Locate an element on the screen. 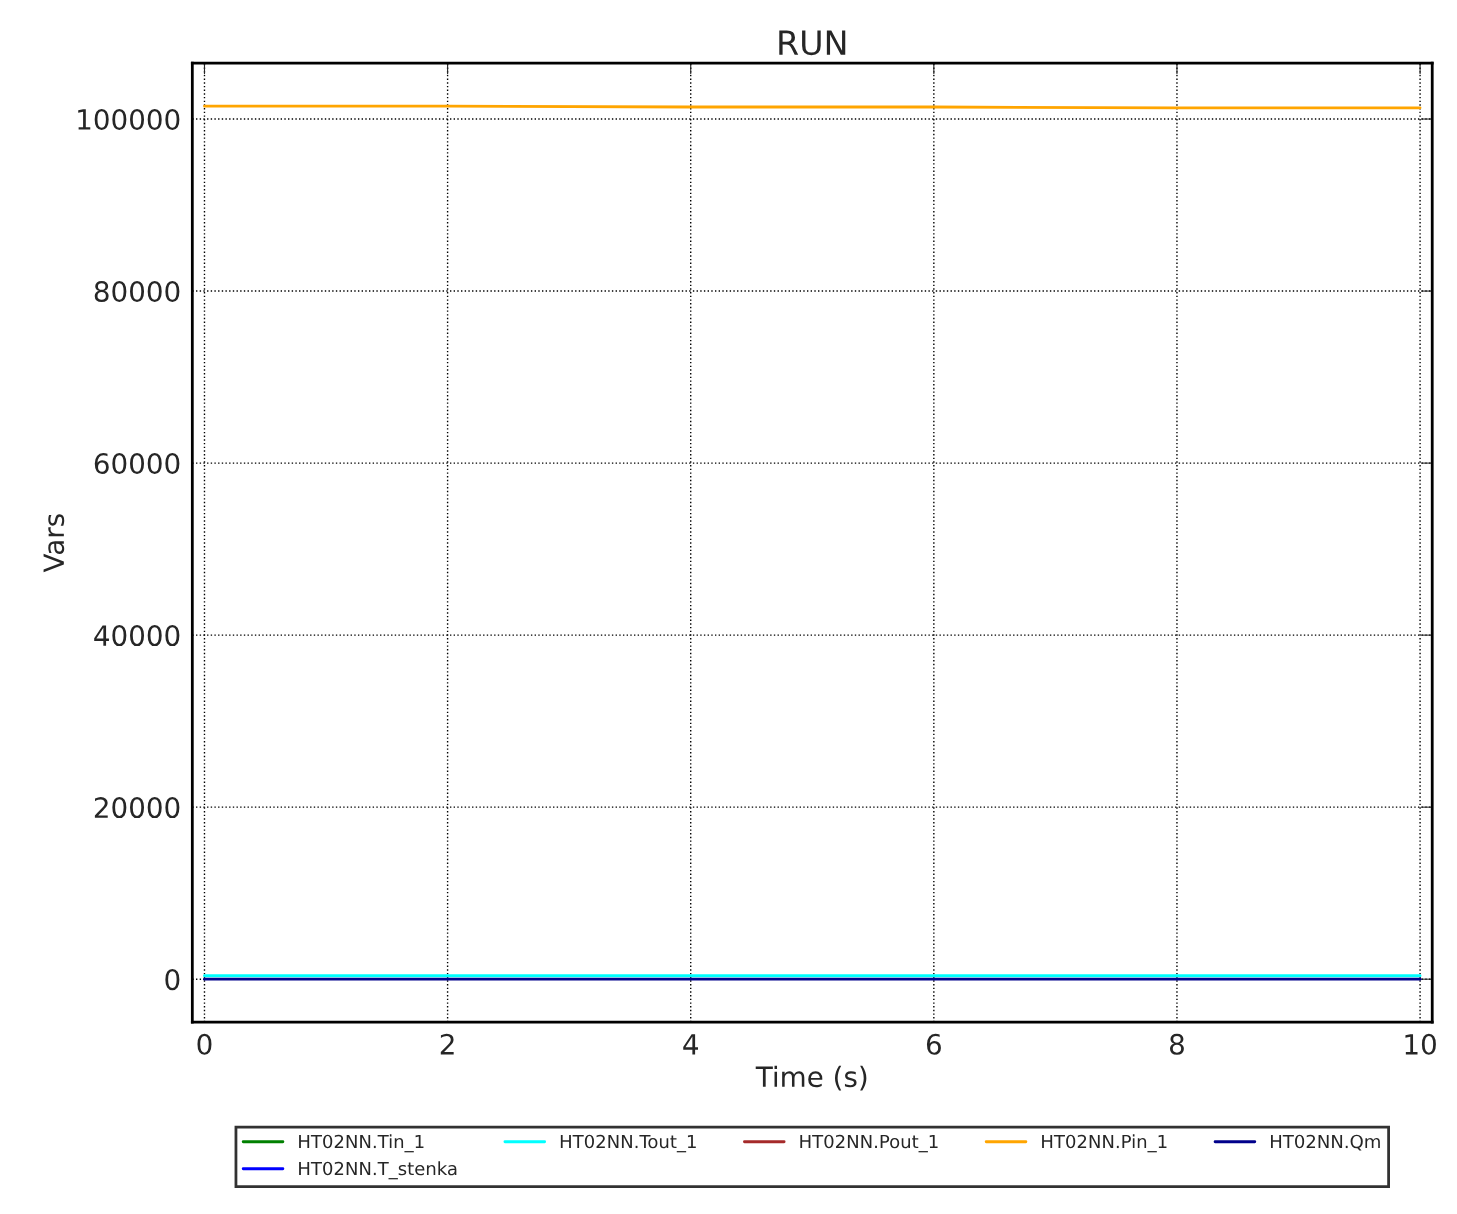 This screenshot has width=1457, height=1214. x-tick-label: 10 is located at coordinates (1420, 1044).